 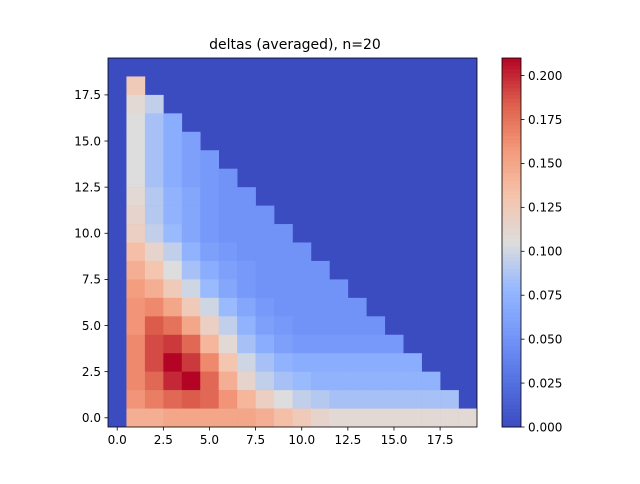 I want to click on chart-title: deltas (averaged), n=20, so click(x=295, y=45).